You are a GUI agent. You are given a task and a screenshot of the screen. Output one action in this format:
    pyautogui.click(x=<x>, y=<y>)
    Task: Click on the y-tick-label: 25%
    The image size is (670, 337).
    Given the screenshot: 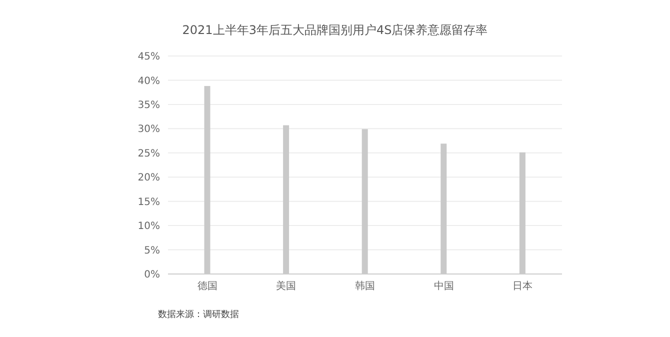 What is the action you would take?
    pyautogui.click(x=149, y=154)
    